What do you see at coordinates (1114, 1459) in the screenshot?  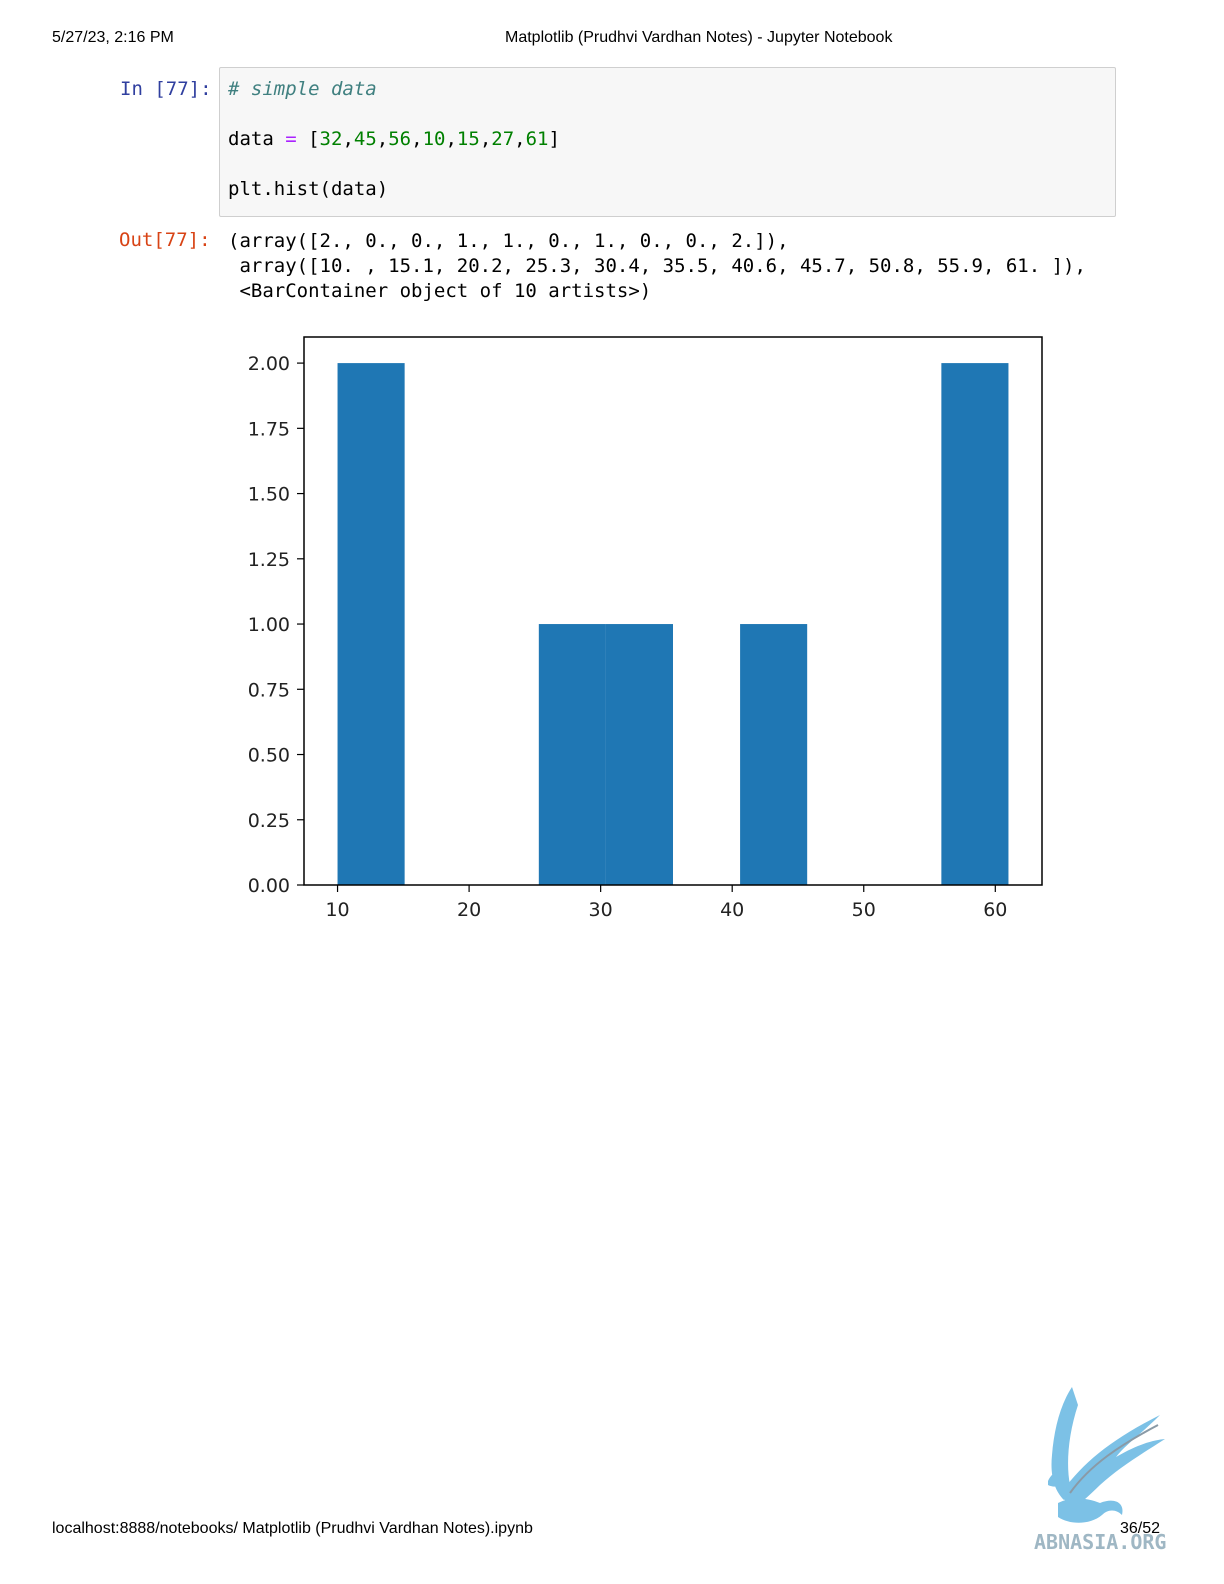 I see `griffin-wing-stroke-icon` at bounding box center [1114, 1459].